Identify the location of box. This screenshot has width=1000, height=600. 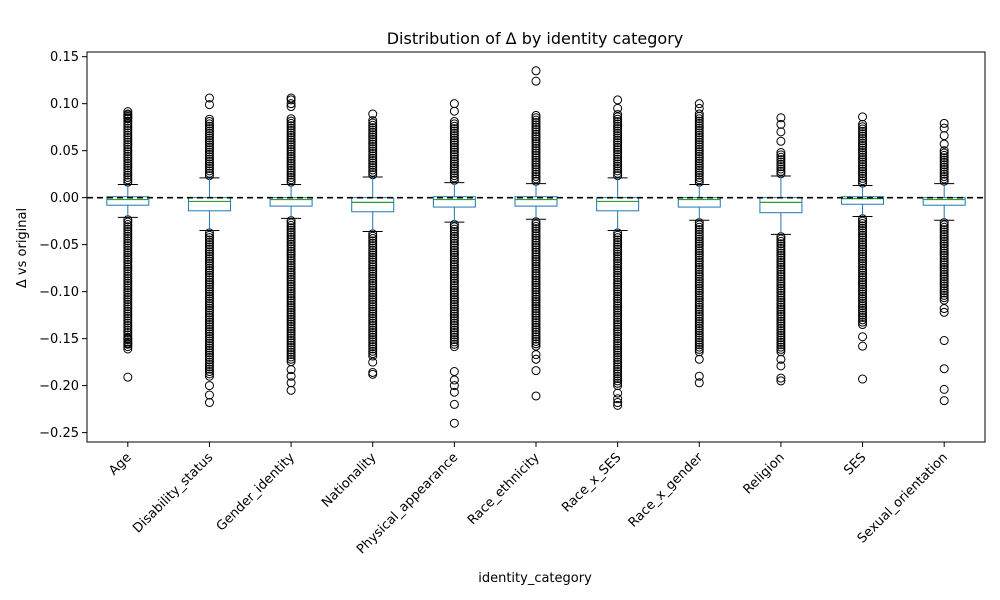
(373, 205).